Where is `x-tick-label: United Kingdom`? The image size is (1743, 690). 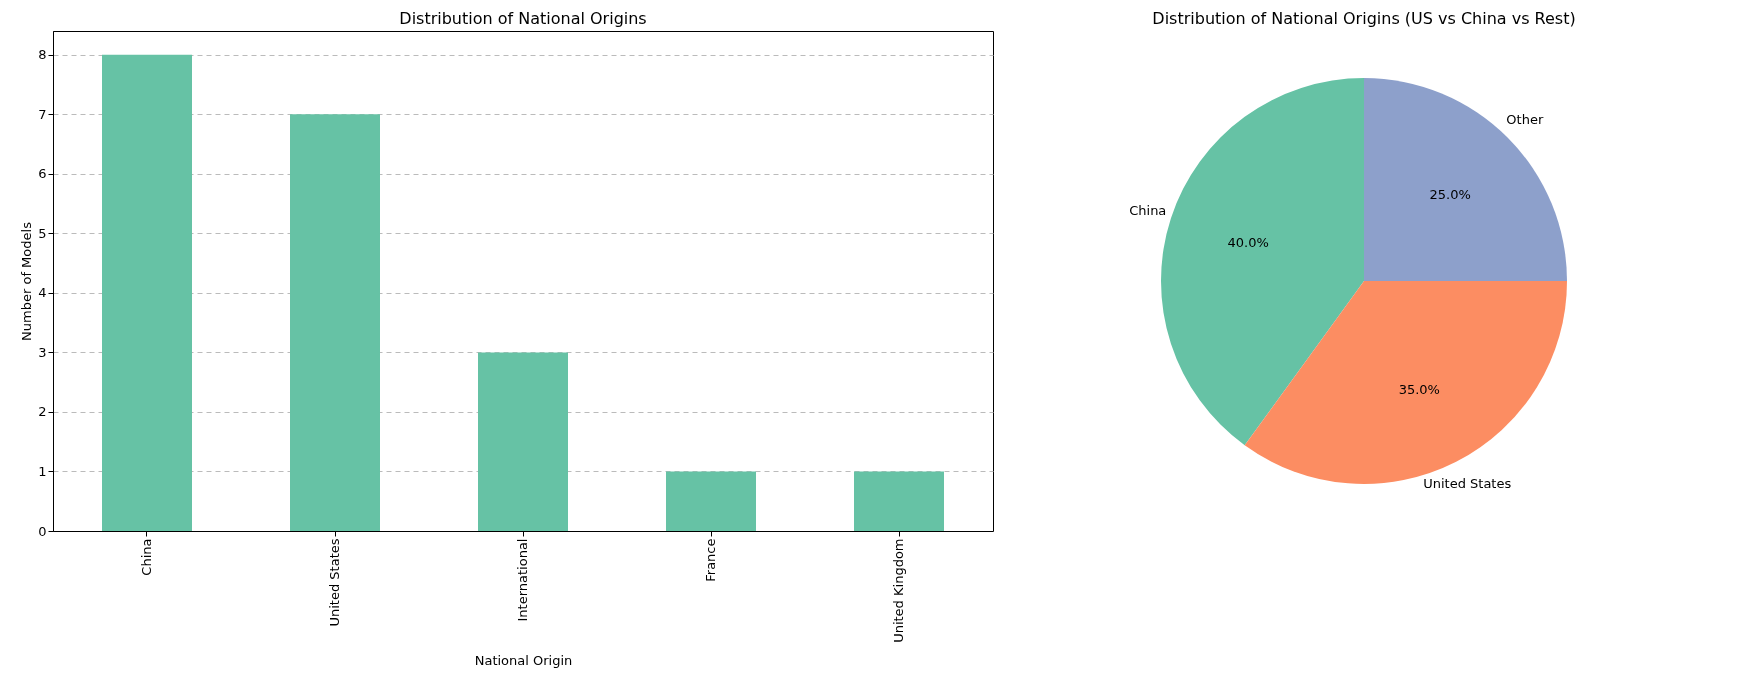 x-tick-label: United Kingdom is located at coordinates (898, 590).